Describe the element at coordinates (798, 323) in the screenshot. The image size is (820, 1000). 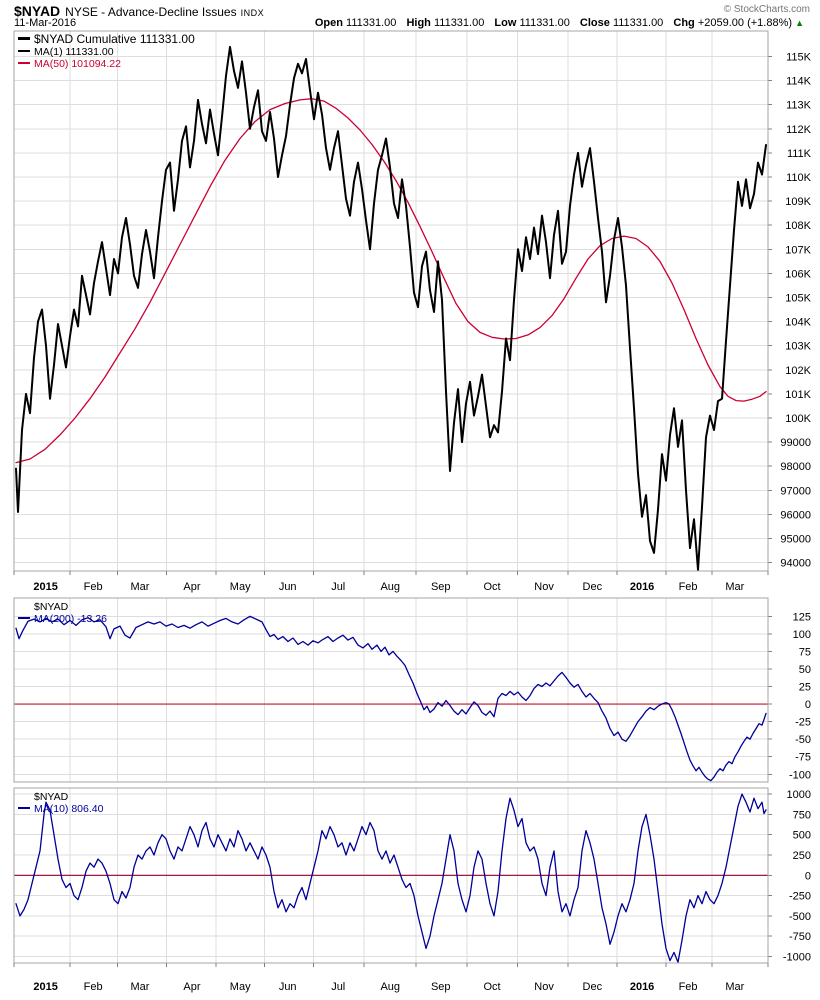
I see `svg-text: 104K` at that location.